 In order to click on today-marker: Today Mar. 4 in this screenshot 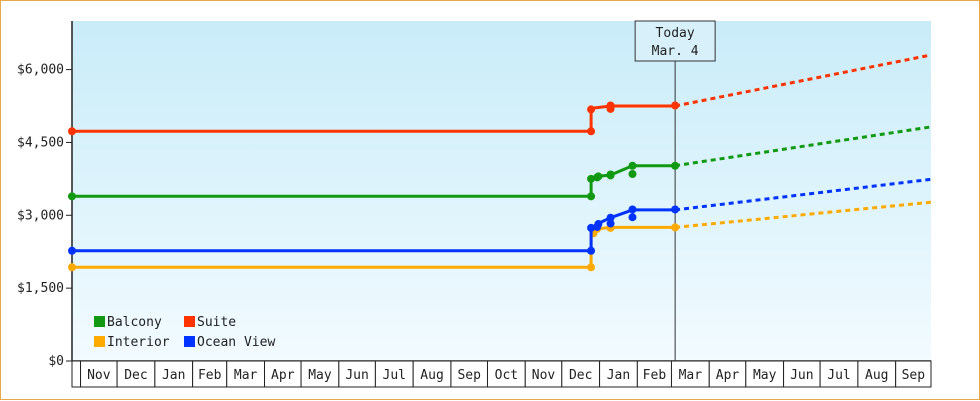, I will do `click(675, 190)`.